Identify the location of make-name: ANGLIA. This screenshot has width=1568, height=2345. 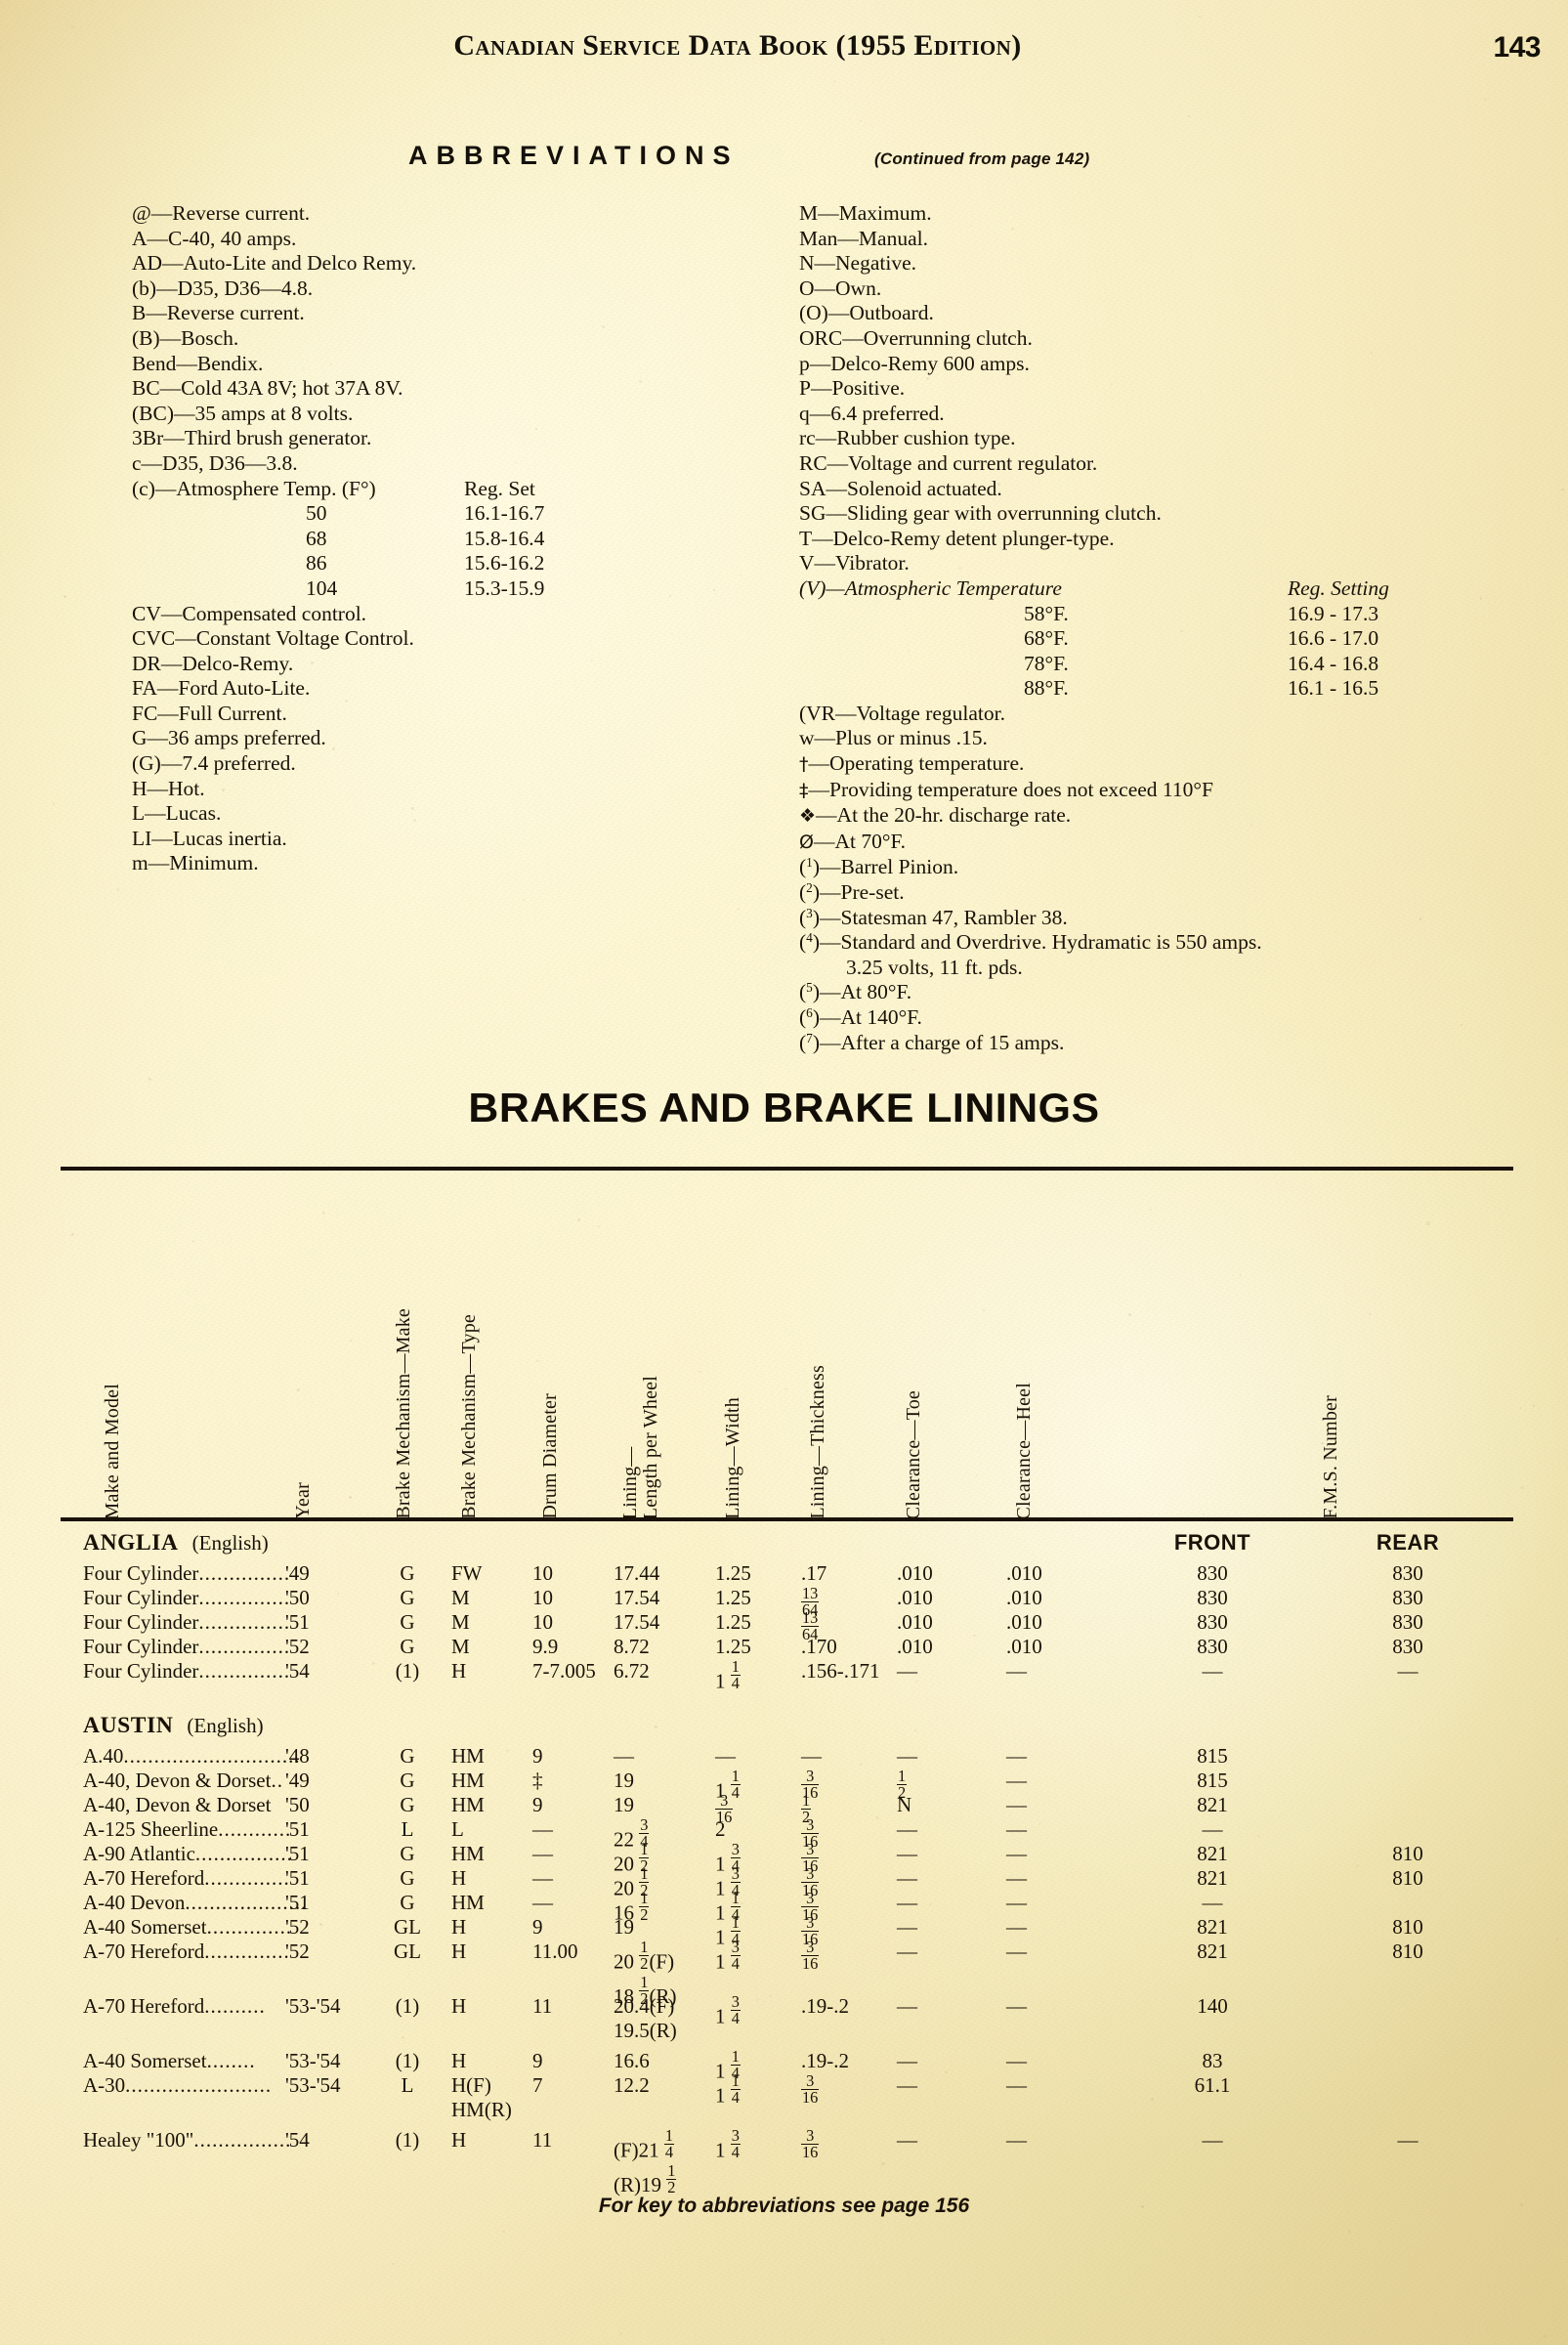
(131, 1543).